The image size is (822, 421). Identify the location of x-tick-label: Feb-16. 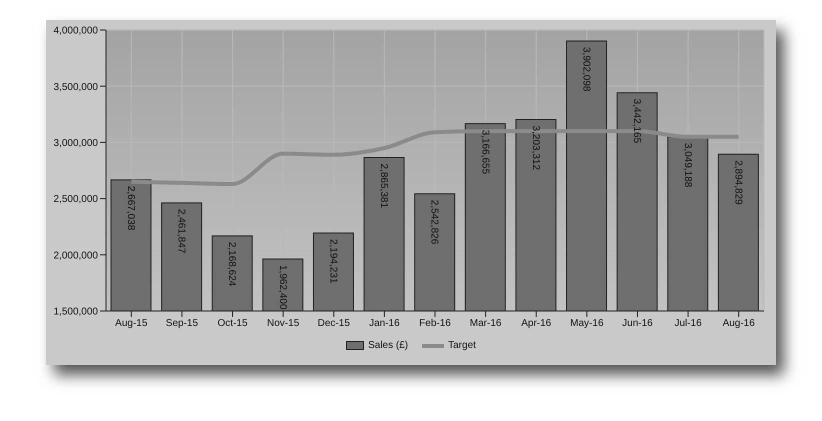
(435, 324).